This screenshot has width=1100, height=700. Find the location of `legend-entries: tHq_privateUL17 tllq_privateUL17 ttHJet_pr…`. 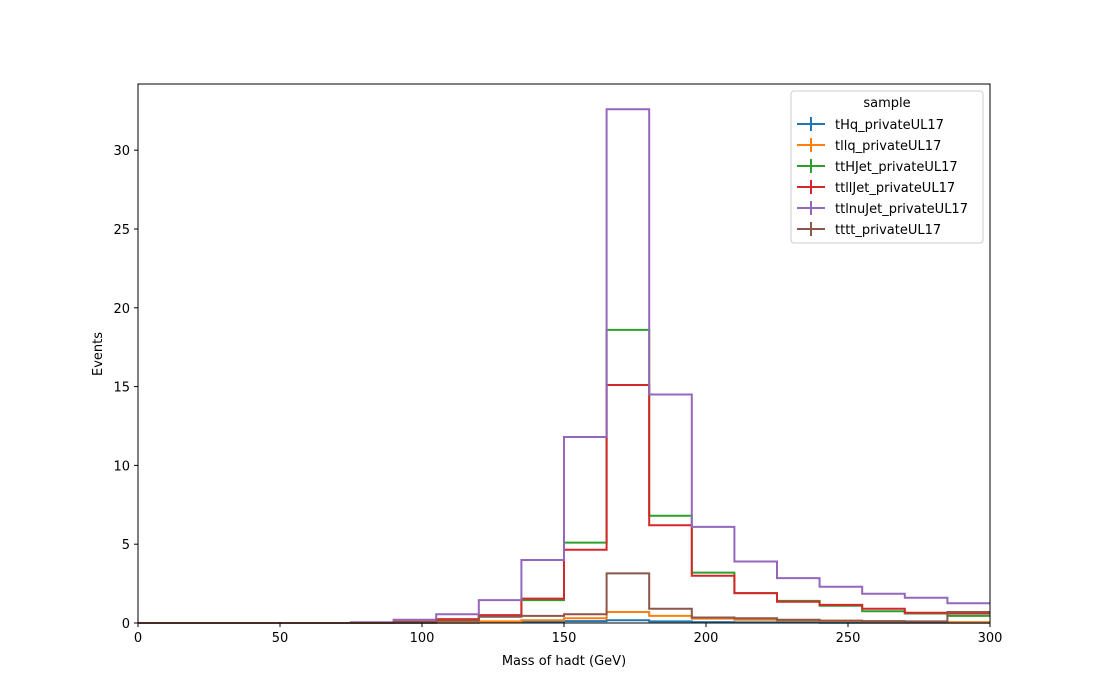

legend-entries: tHq_privateUL17 tllq_privateUL17 ttHJet_pr… is located at coordinates (882, 177).